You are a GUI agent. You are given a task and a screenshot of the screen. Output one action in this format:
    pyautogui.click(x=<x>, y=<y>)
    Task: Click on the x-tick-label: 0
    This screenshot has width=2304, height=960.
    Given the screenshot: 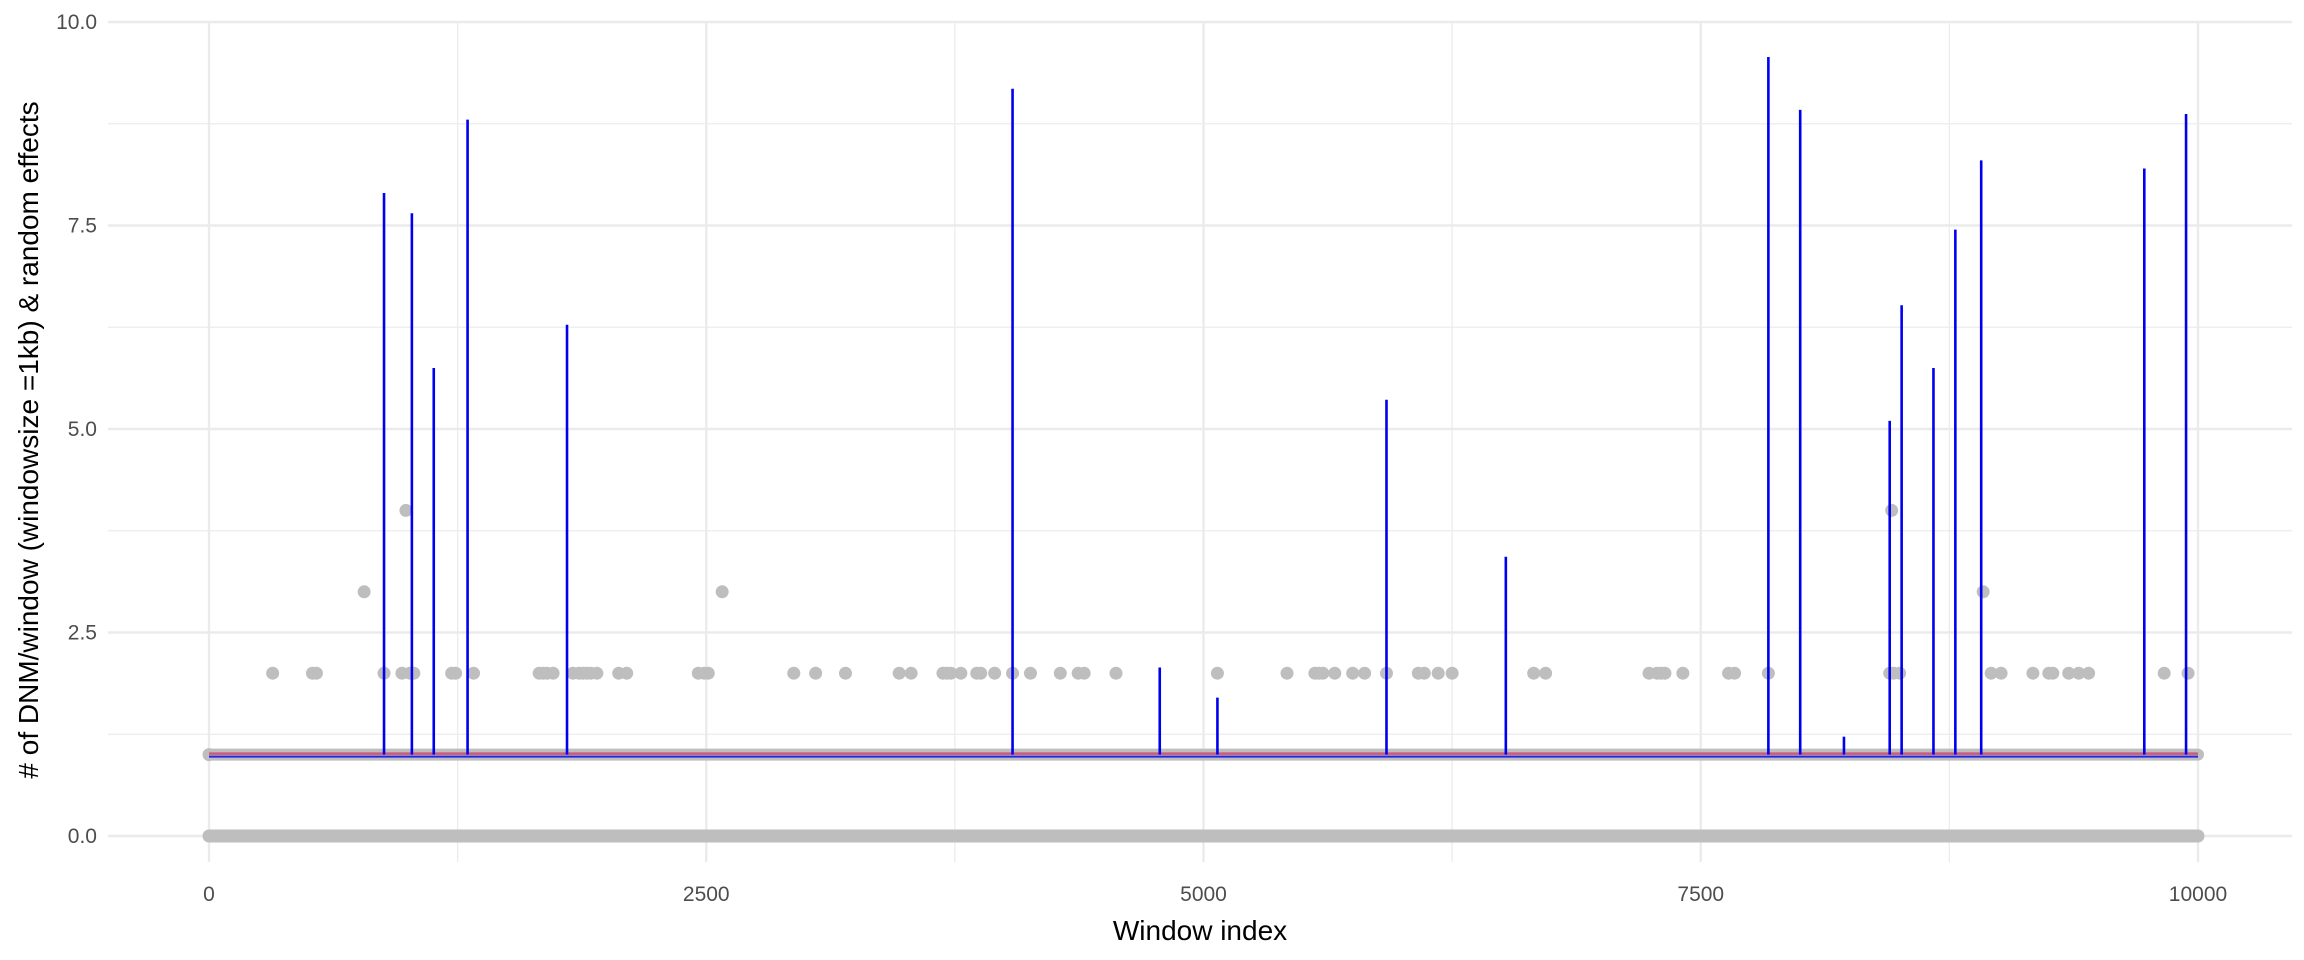 What is the action you would take?
    pyautogui.click(x=209, y=894)
    